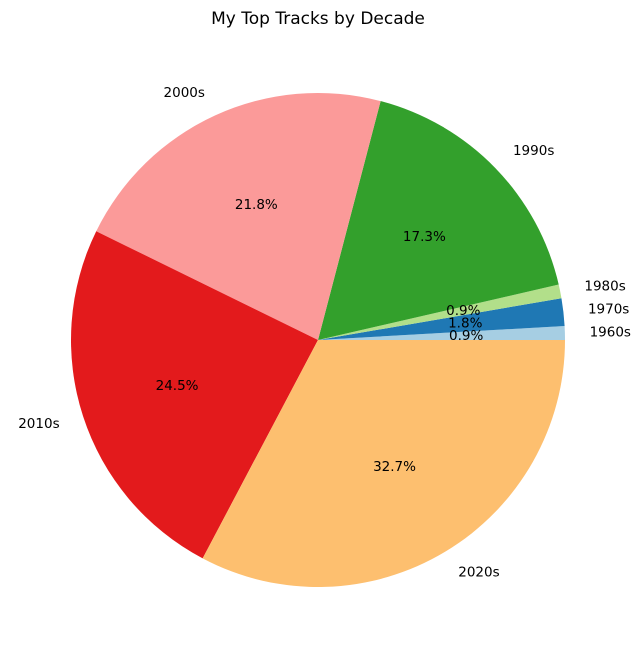  What do you see at coordinates (424, 237) in the screenshot?
I see `pct-label-1990s: 17.3%` at bounding box center [424, 237].